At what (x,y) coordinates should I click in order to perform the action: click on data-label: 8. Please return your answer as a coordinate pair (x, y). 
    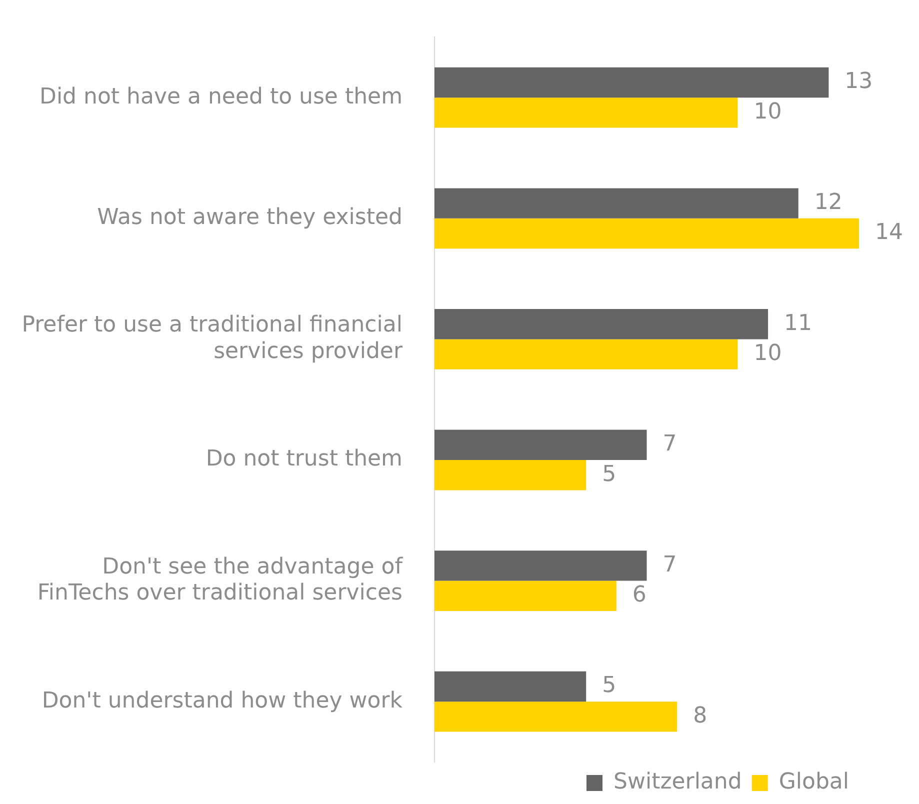
    Looking at the image, I should click on (700, 715).